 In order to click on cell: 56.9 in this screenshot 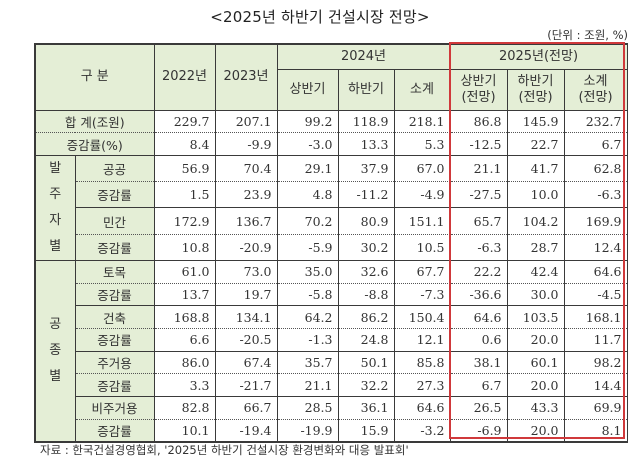, I will do `click(184, 168)`.